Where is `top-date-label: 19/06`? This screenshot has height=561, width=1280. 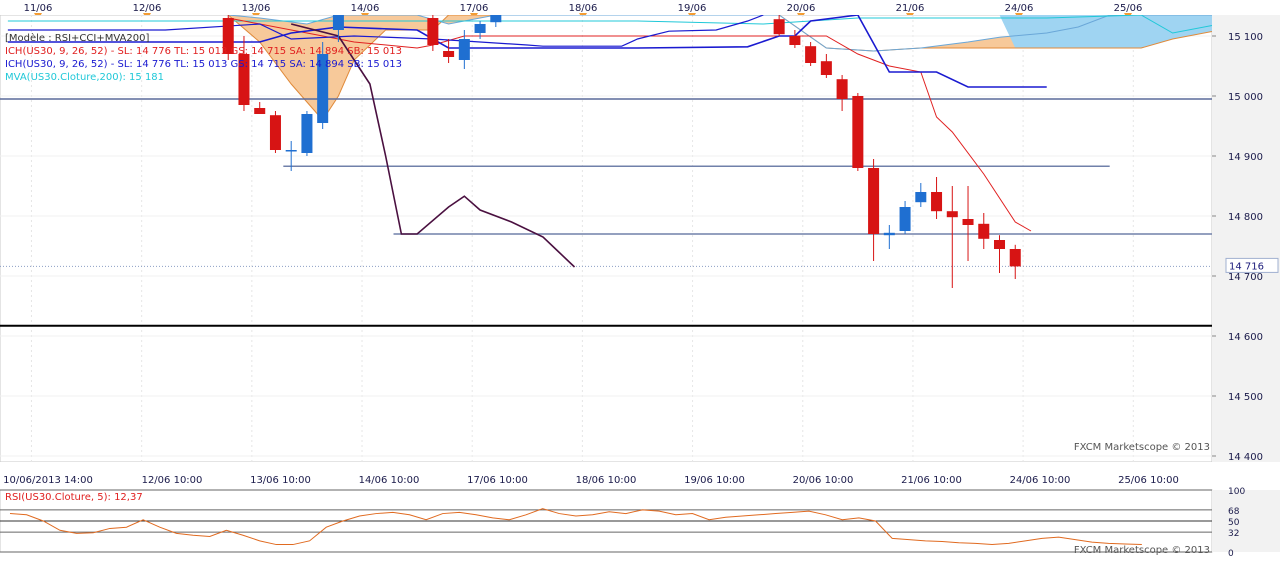
top-date-label: 19/06 is located at coordinates (692, 8).